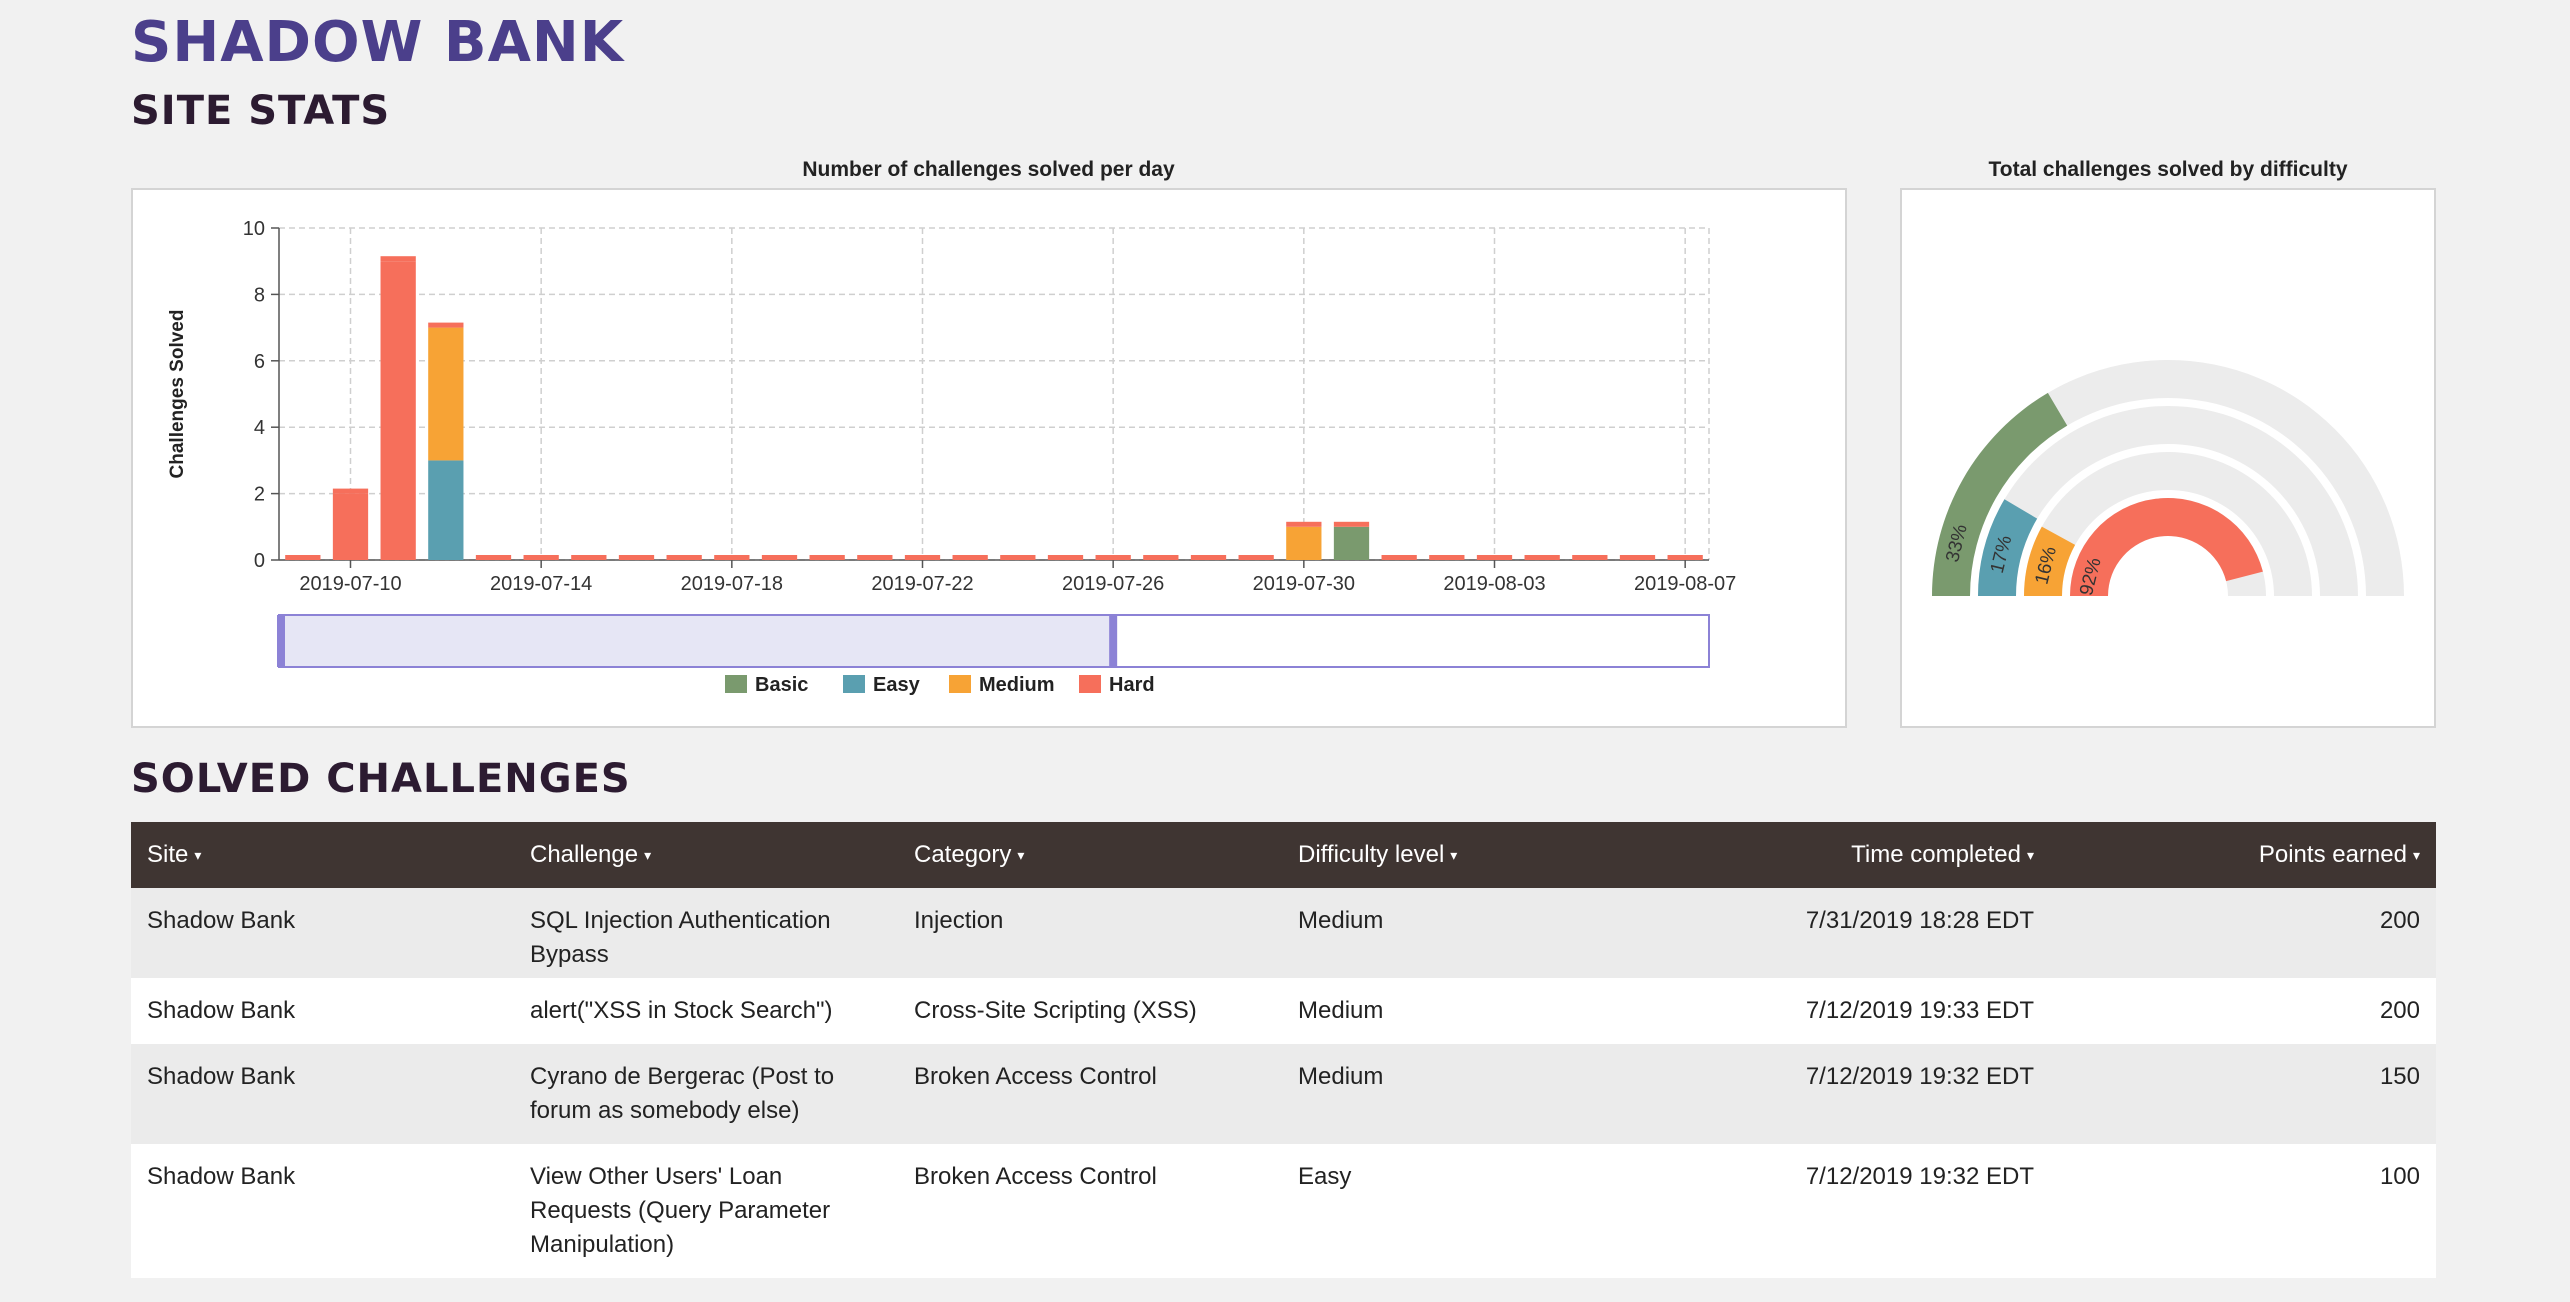 The height and width of the screenshot is (1302, 2570). Describe the element at coordinates (1132, 685) in the screenshot. I see `legend-label-hard: Hard` at that location.